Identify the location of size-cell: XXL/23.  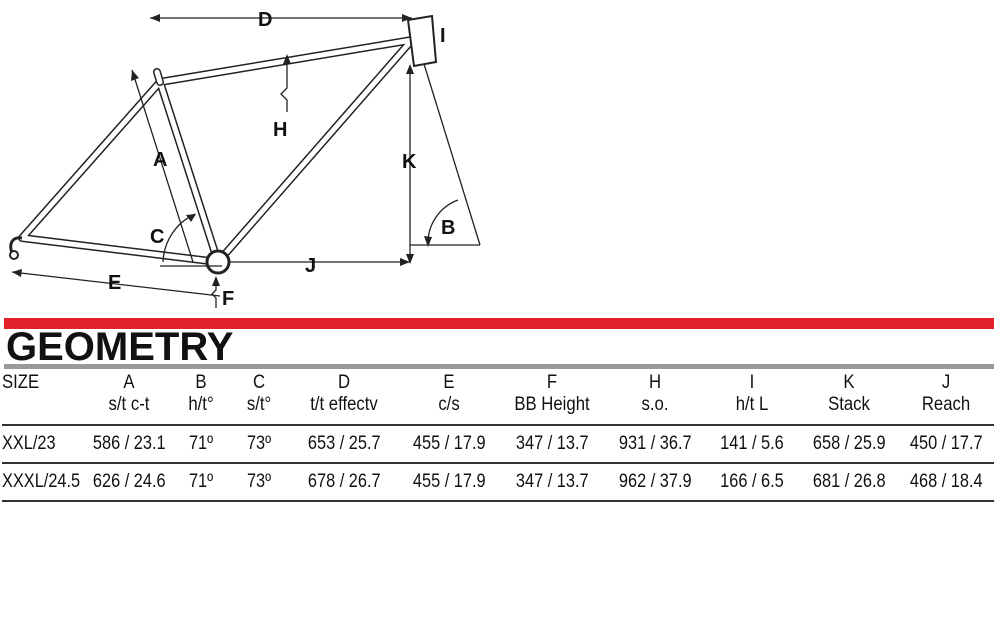
(29, 443).